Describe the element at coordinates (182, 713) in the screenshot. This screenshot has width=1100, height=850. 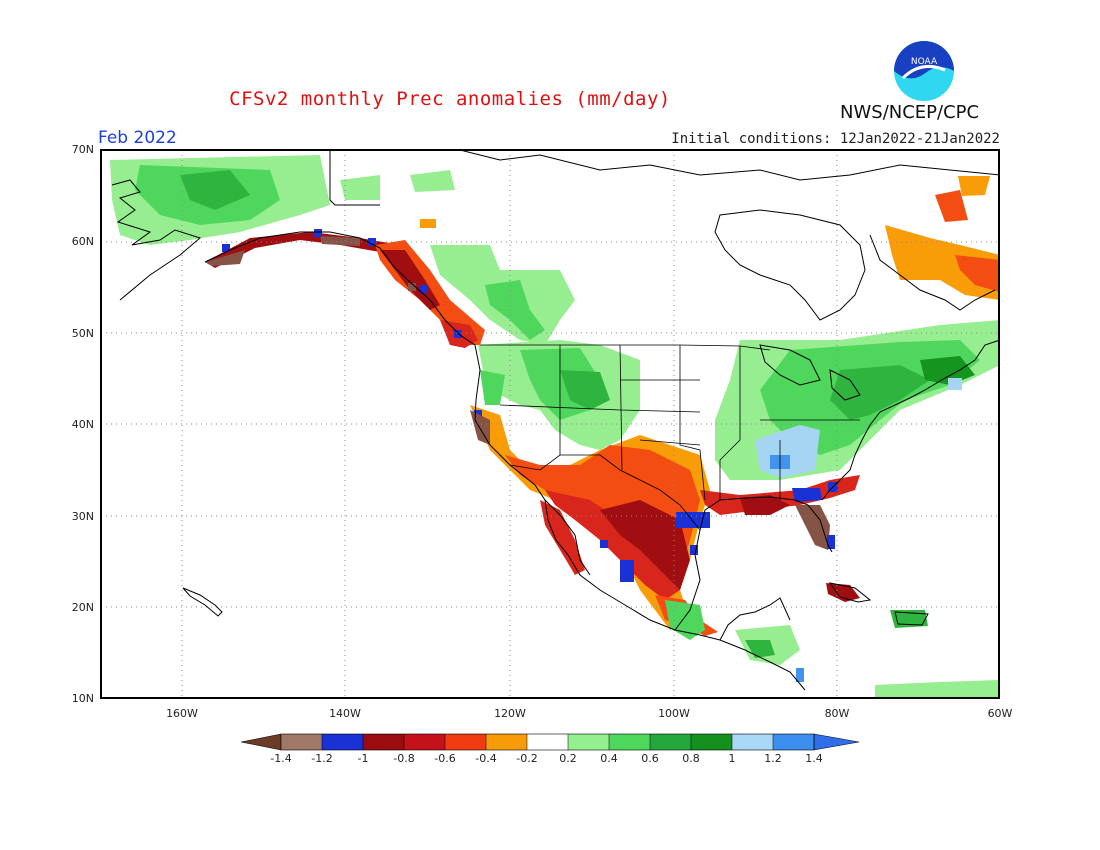
I see `lon-label: 160W` at that location.